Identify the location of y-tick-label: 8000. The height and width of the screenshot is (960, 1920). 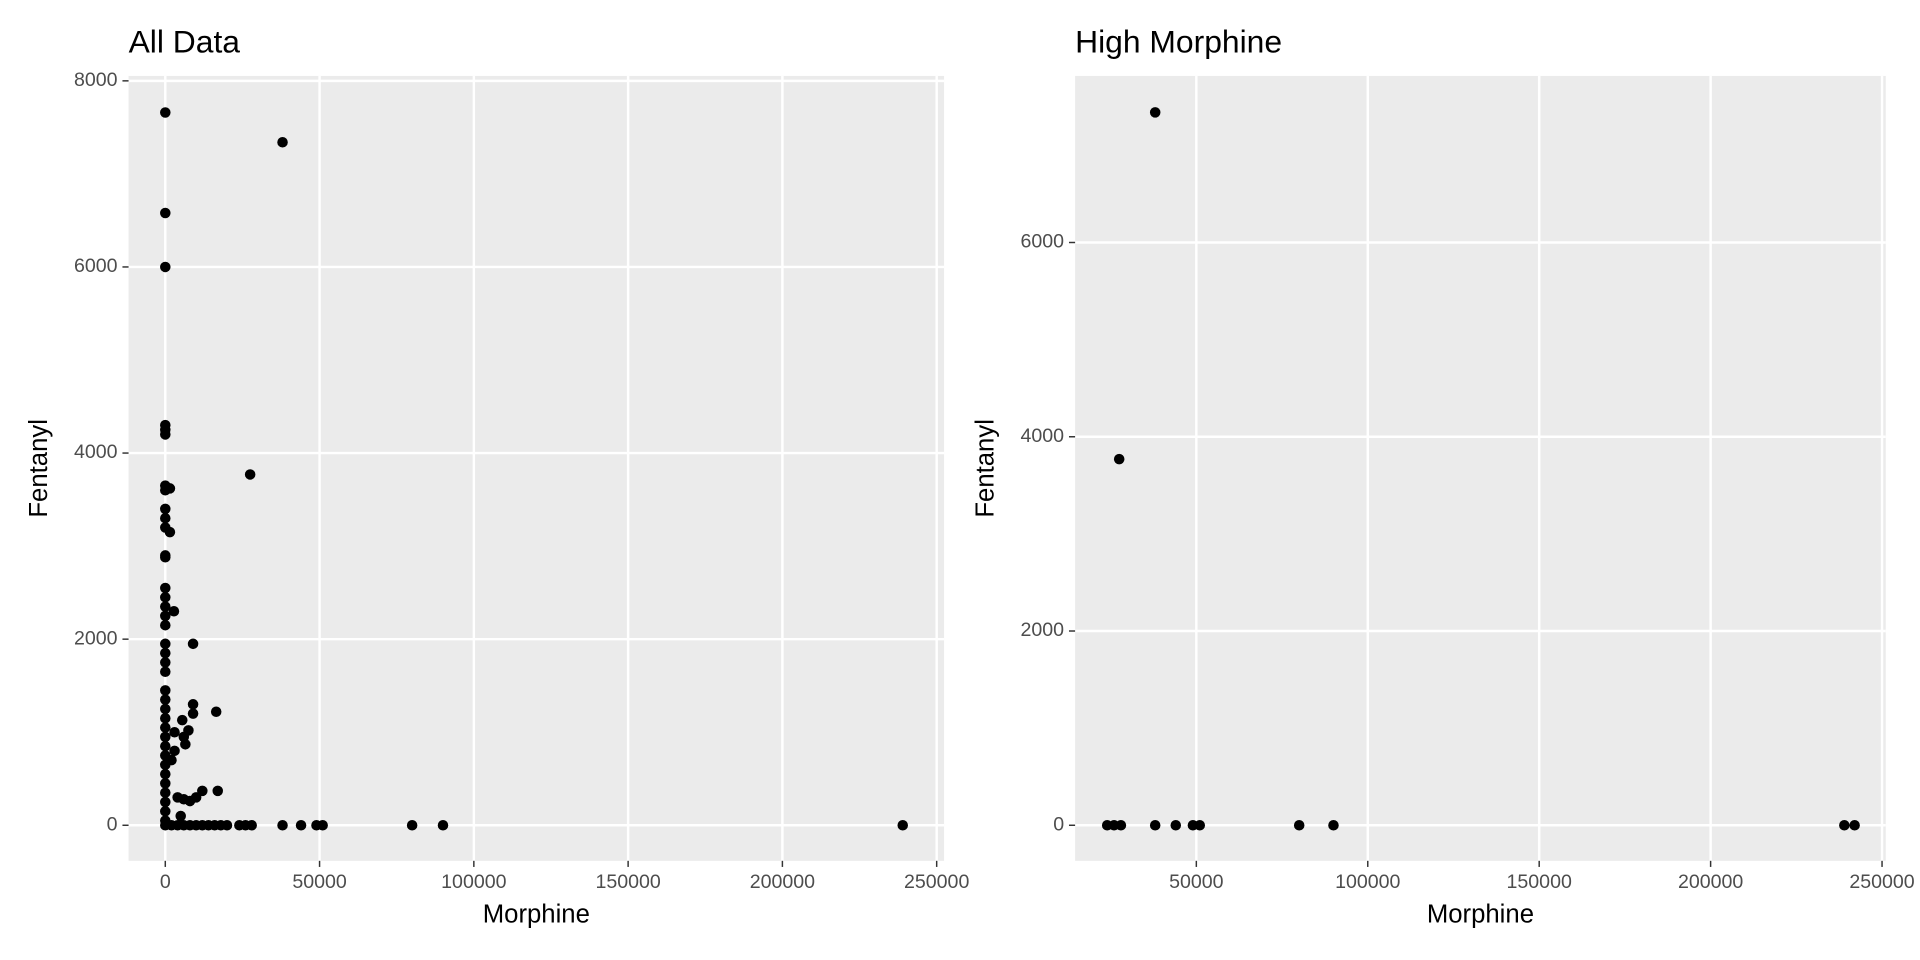
(96, 80).